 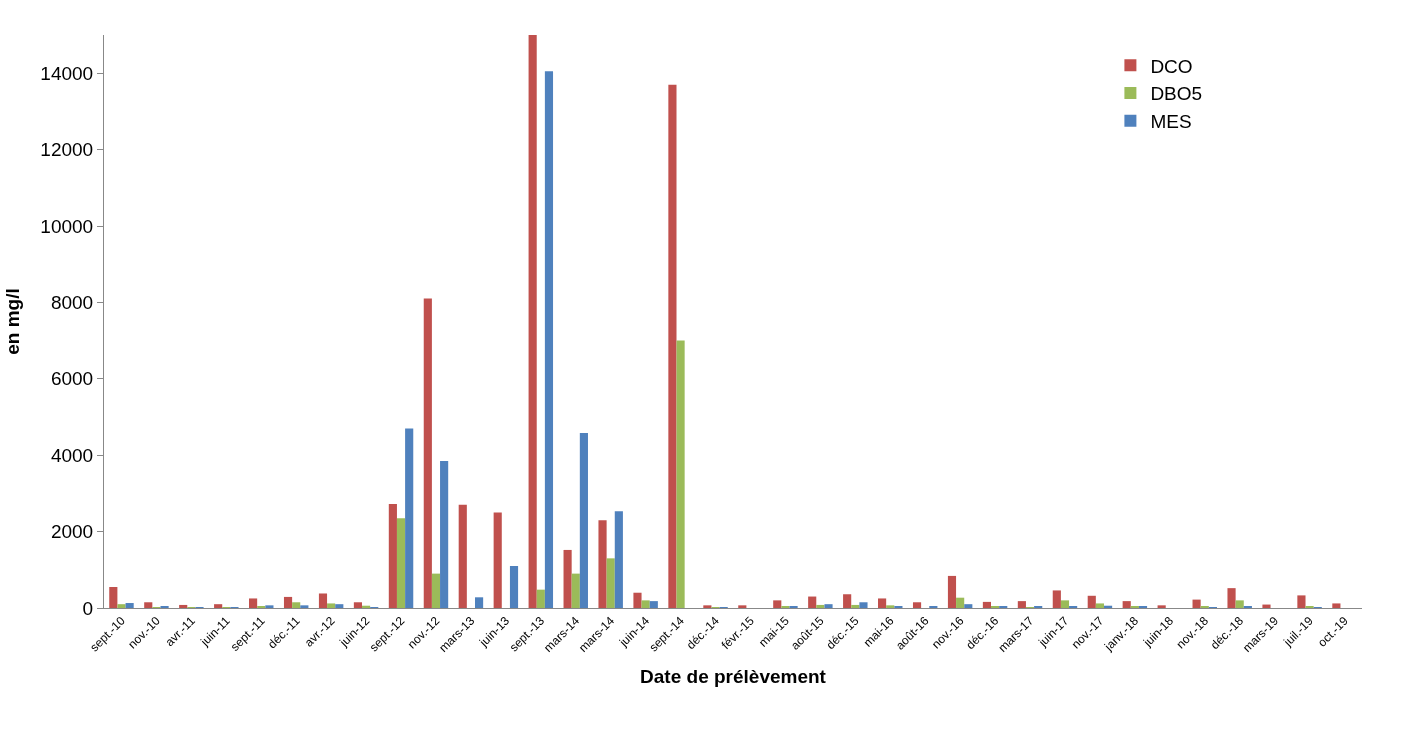 What do you see at coordinates (67, 150) in the screenshot?
I see `y-tick-label: 12000` at bounding box center [67, 150].